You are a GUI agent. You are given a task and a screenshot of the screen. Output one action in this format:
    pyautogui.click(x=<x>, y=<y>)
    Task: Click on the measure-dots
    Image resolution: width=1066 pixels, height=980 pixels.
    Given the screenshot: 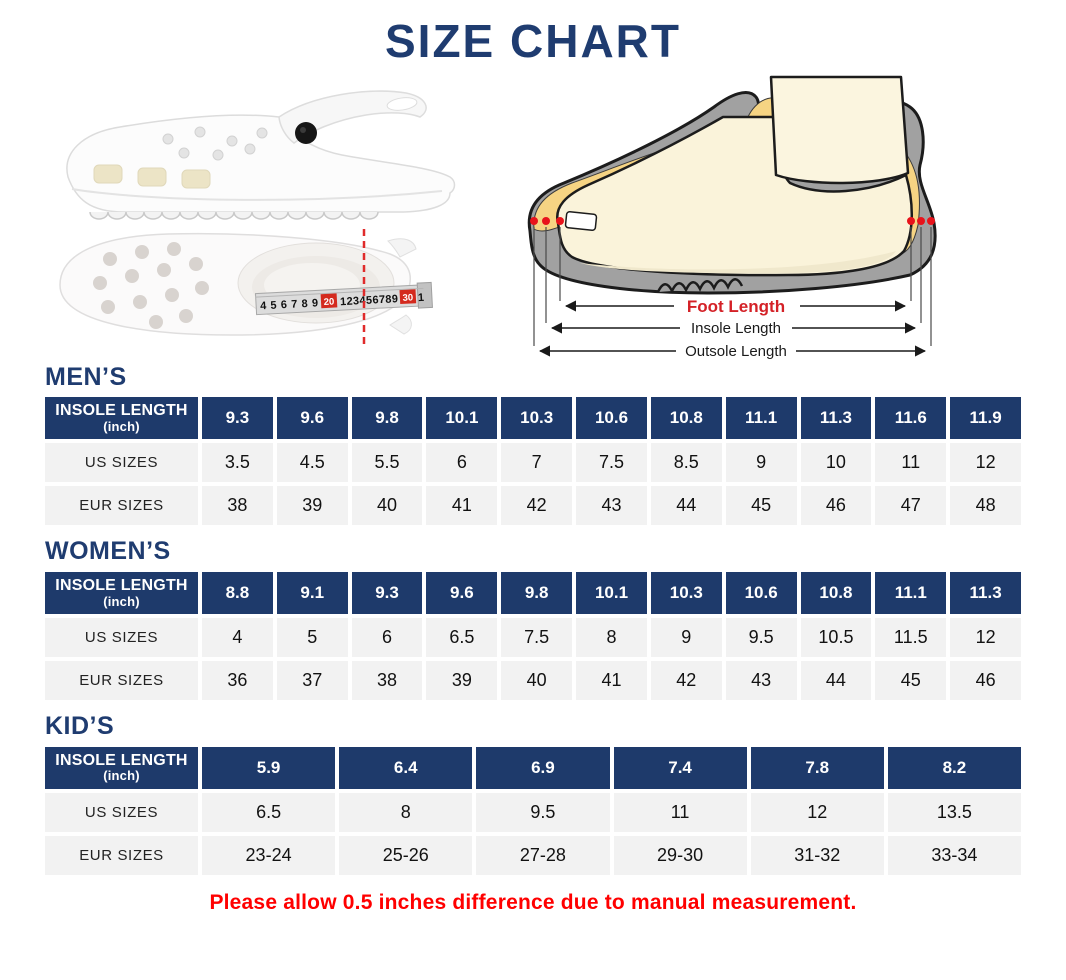 What is the action you would take?
    pyautogui.click(x=732, y=220)
    